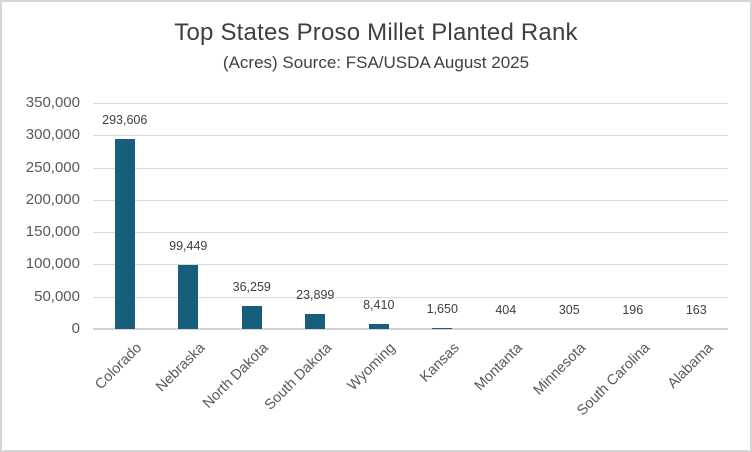 This screenshot has height=452, width=752. I want to click on bar-south-dakota, so click(315, 321).